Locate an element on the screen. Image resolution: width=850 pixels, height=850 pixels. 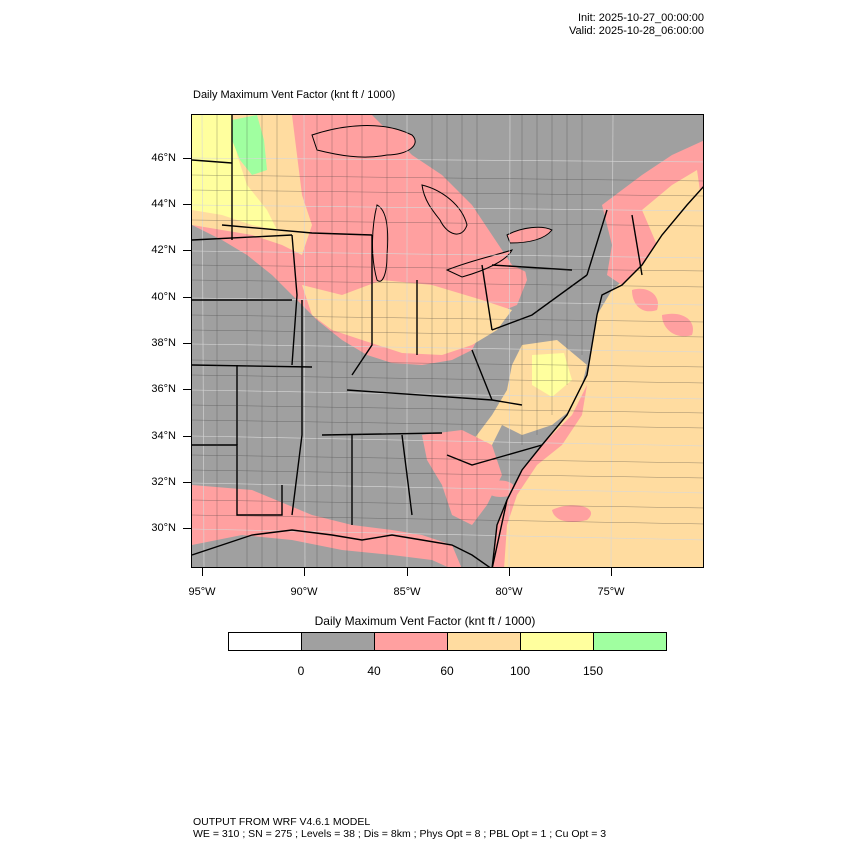
lat-label-42: 42°N is located at coordinates (163, 250).